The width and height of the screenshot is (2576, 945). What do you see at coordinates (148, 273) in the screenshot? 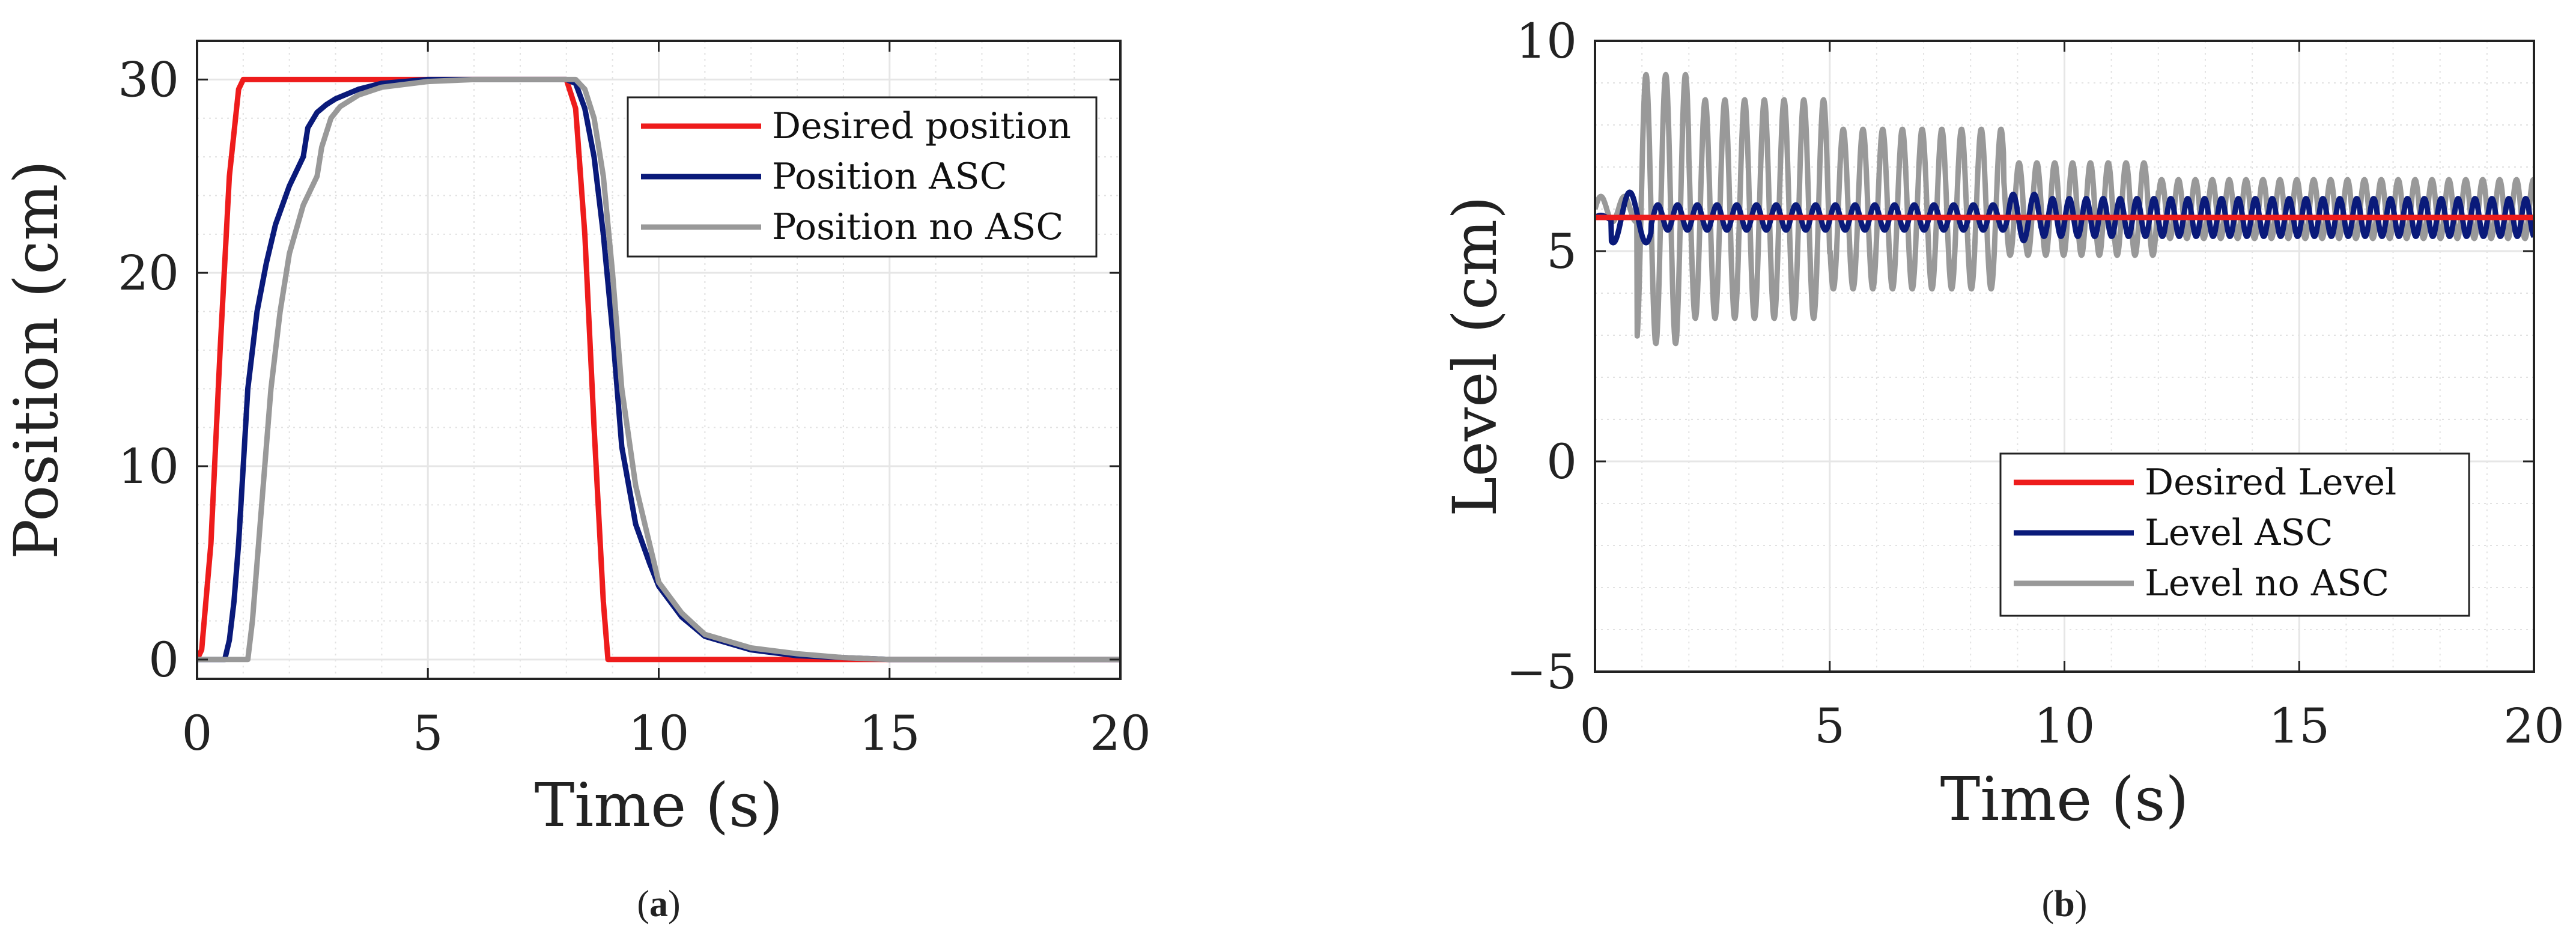
I see `y-tick-label: 20` at bounding box center [148, 273].